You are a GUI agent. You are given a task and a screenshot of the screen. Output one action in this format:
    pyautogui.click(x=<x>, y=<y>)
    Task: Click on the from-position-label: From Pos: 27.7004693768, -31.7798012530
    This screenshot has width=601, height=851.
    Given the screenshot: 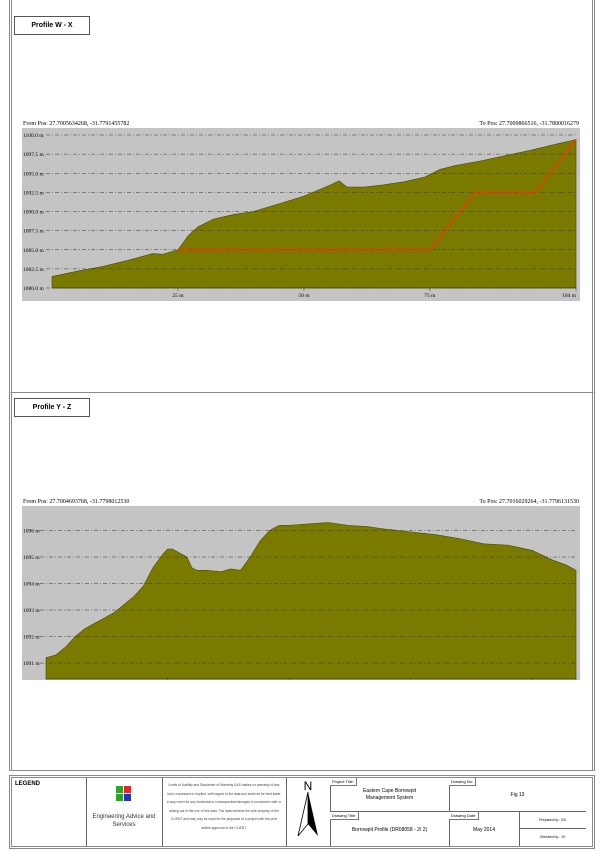 What is the action you would take?
    pyautogui.click(x=76, y=502)
    